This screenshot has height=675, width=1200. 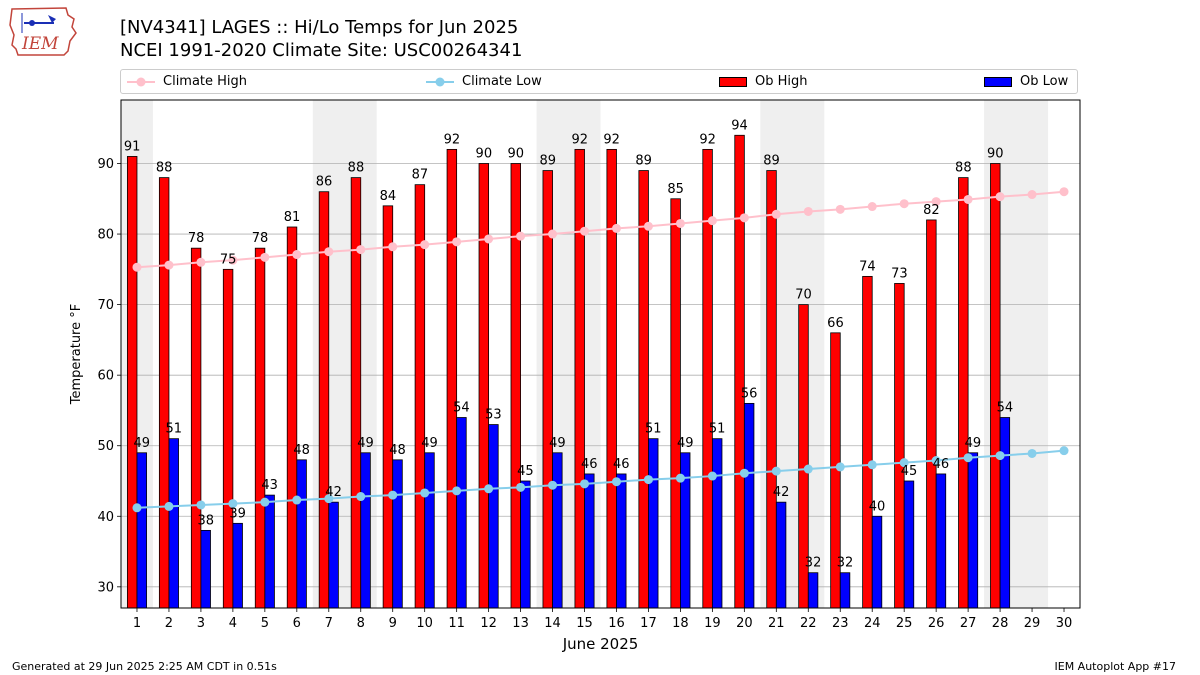 What do you see at coordinates (461, 408) in the screenshot?
I see `ob-low-label-11: 54` at bounding box center [461, 408].